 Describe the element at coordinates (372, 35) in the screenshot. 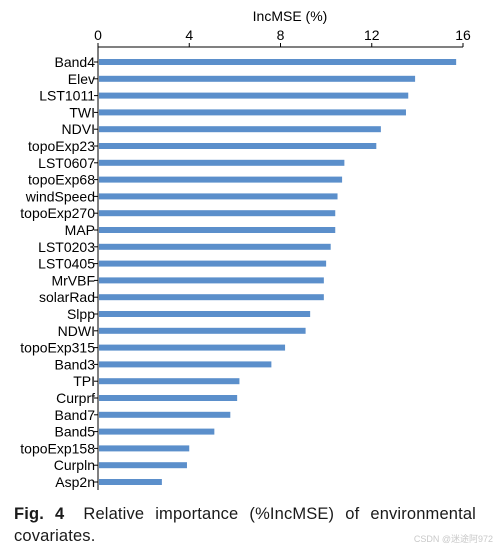

I see `x-tick-label: 12` at that location.